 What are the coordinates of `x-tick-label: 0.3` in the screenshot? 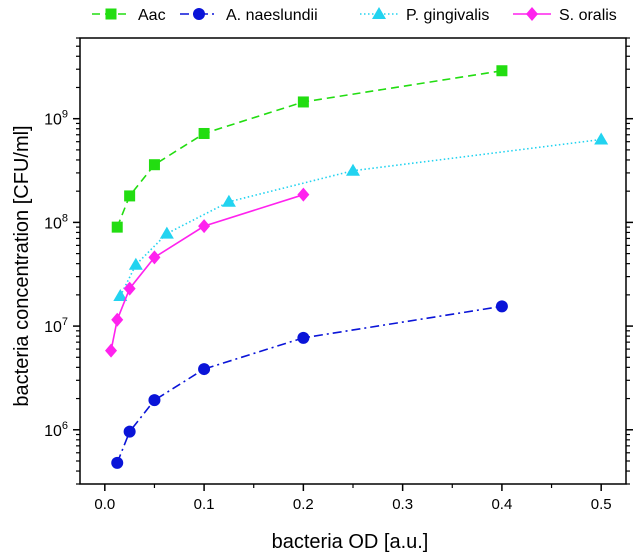 It's located at (402, 504).